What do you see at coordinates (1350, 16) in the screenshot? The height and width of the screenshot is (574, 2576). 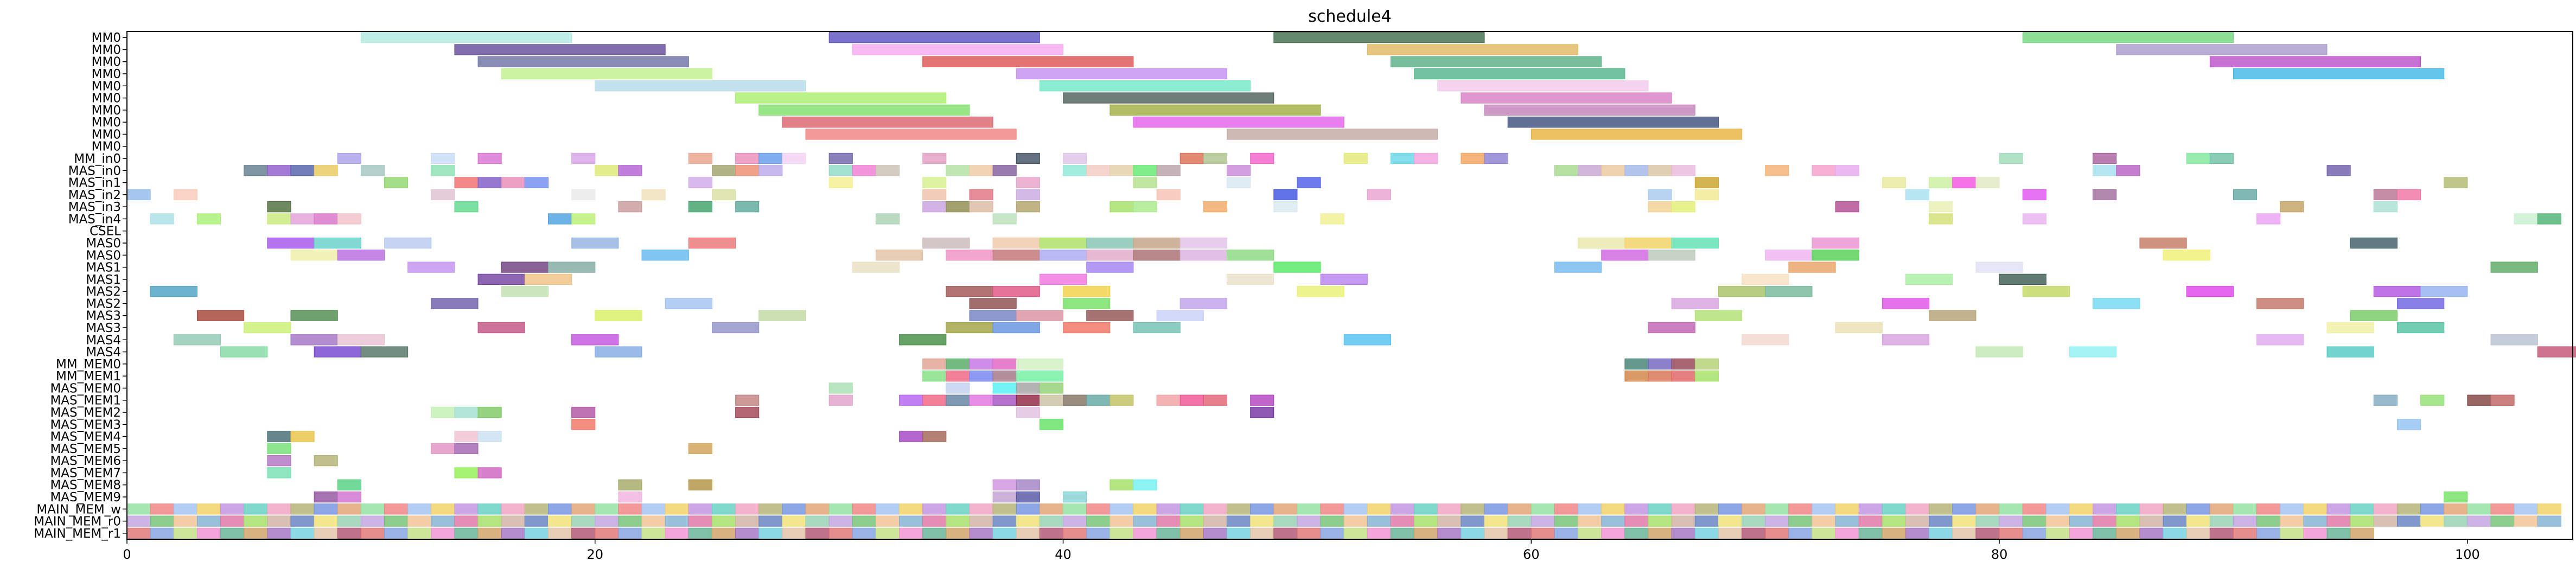 I see `chart-title: schedule4` at bounding box center [1350, 16].